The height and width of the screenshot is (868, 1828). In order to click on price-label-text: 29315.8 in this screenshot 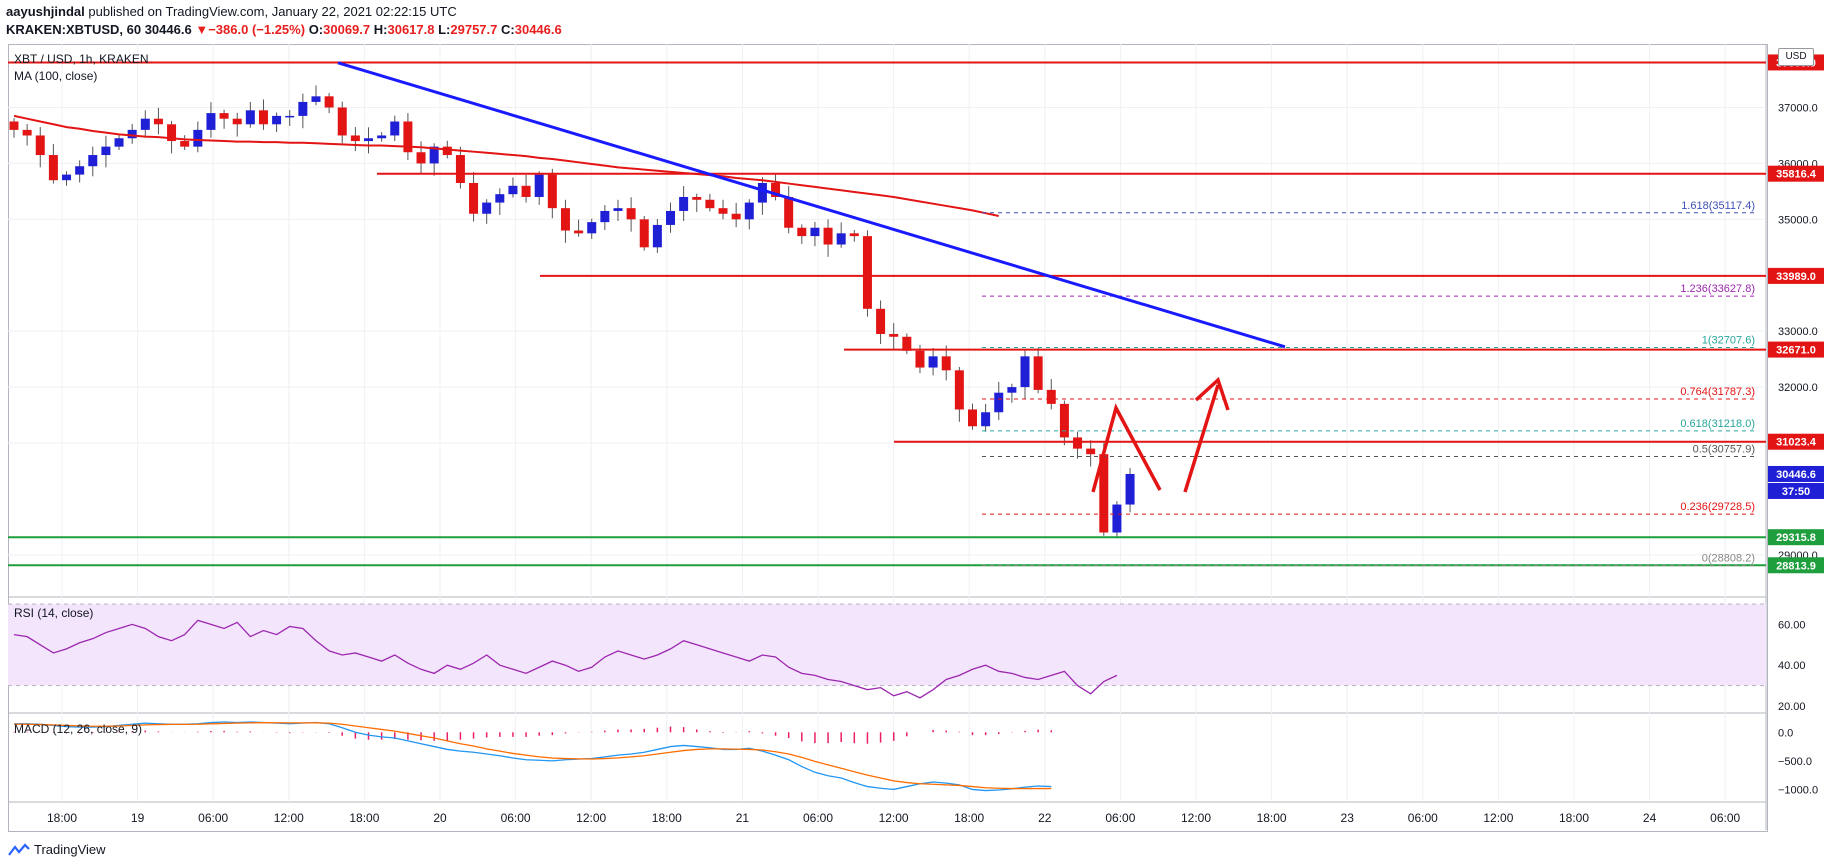, I will do `click(1796, 538)`.